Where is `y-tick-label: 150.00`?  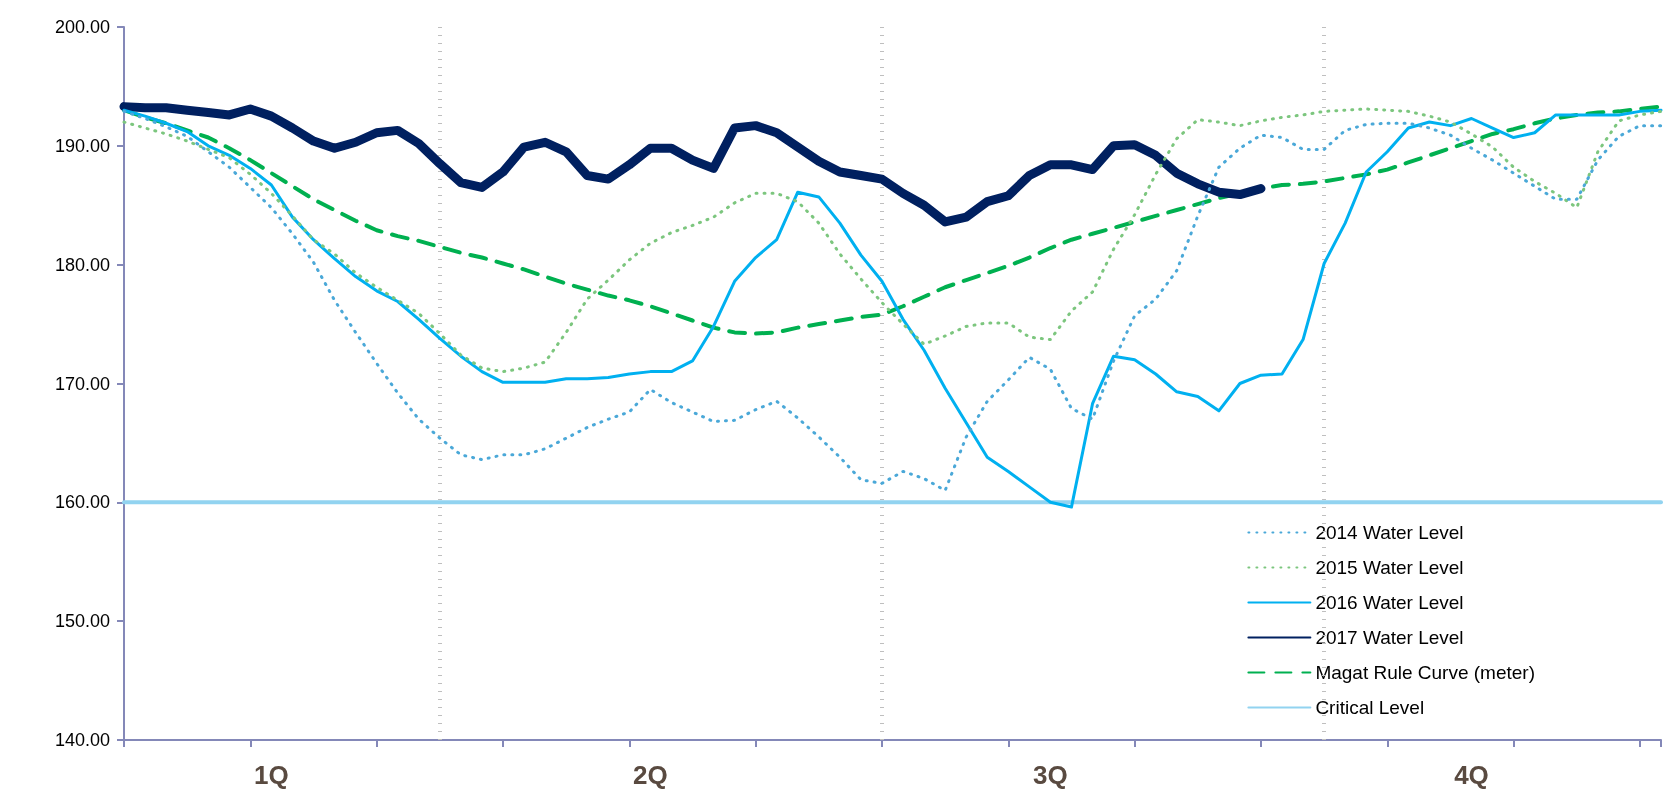 y-tick-label: 150.00 is located at coordinates (82, 621).